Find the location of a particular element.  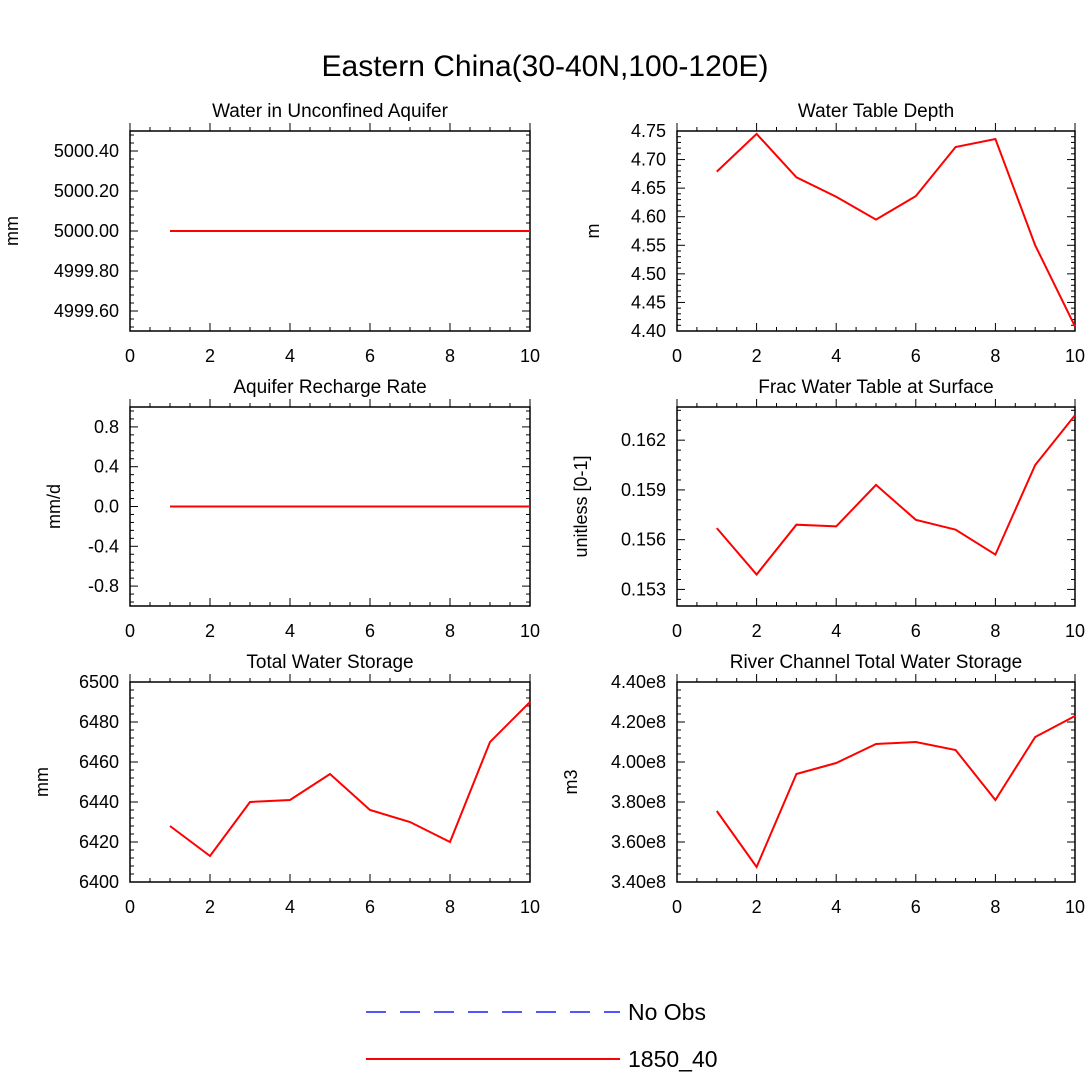

legend-label: No Obs is located at coordinates (667, 1012).